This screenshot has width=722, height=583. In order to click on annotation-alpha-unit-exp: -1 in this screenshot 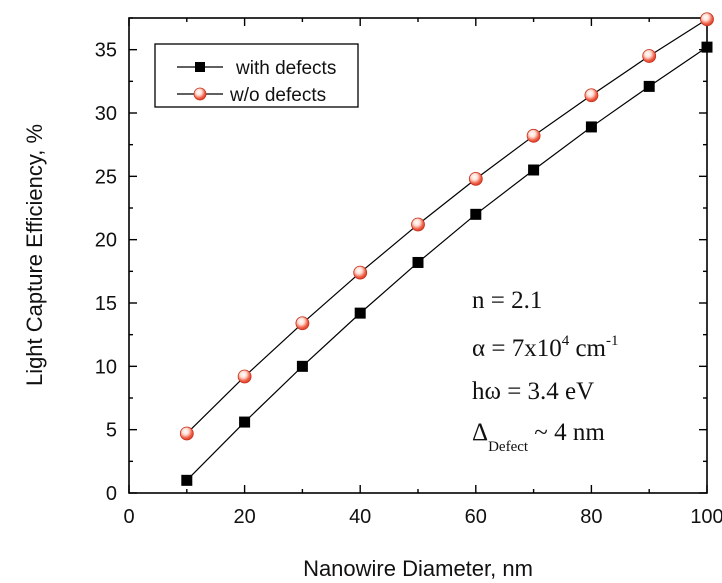, I will do `click(612, 341)`.